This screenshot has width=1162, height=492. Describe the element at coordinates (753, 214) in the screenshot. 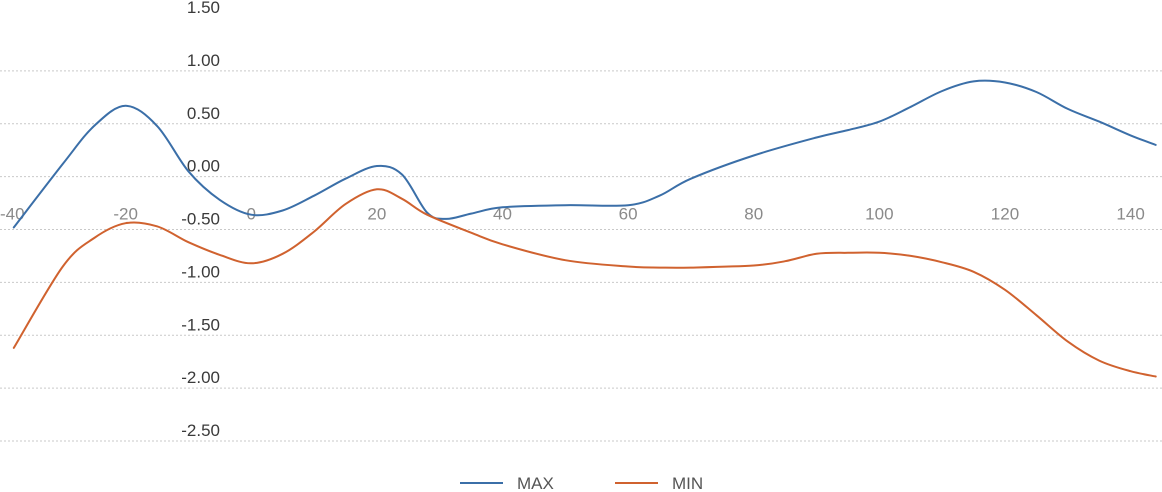

I see `x-tick-label: 80` at that location.